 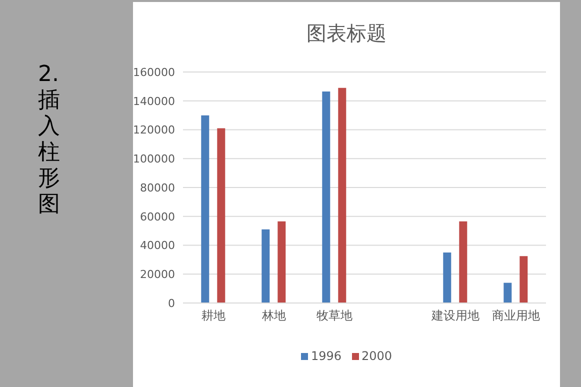 What do you see at coordinates (455, 315) in the screenshot?
I see `x-tick-label: 建设用地` at bounding box center [455, 315].